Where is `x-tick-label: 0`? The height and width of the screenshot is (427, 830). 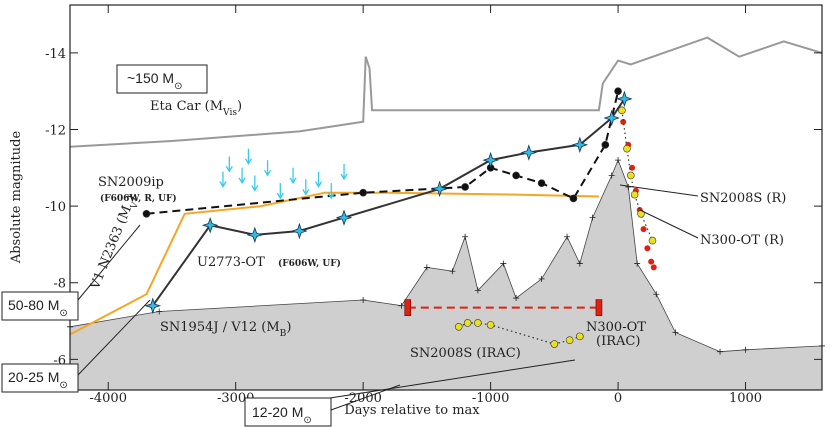 x-tick-label: 0 is located at coordinates (618, 398).